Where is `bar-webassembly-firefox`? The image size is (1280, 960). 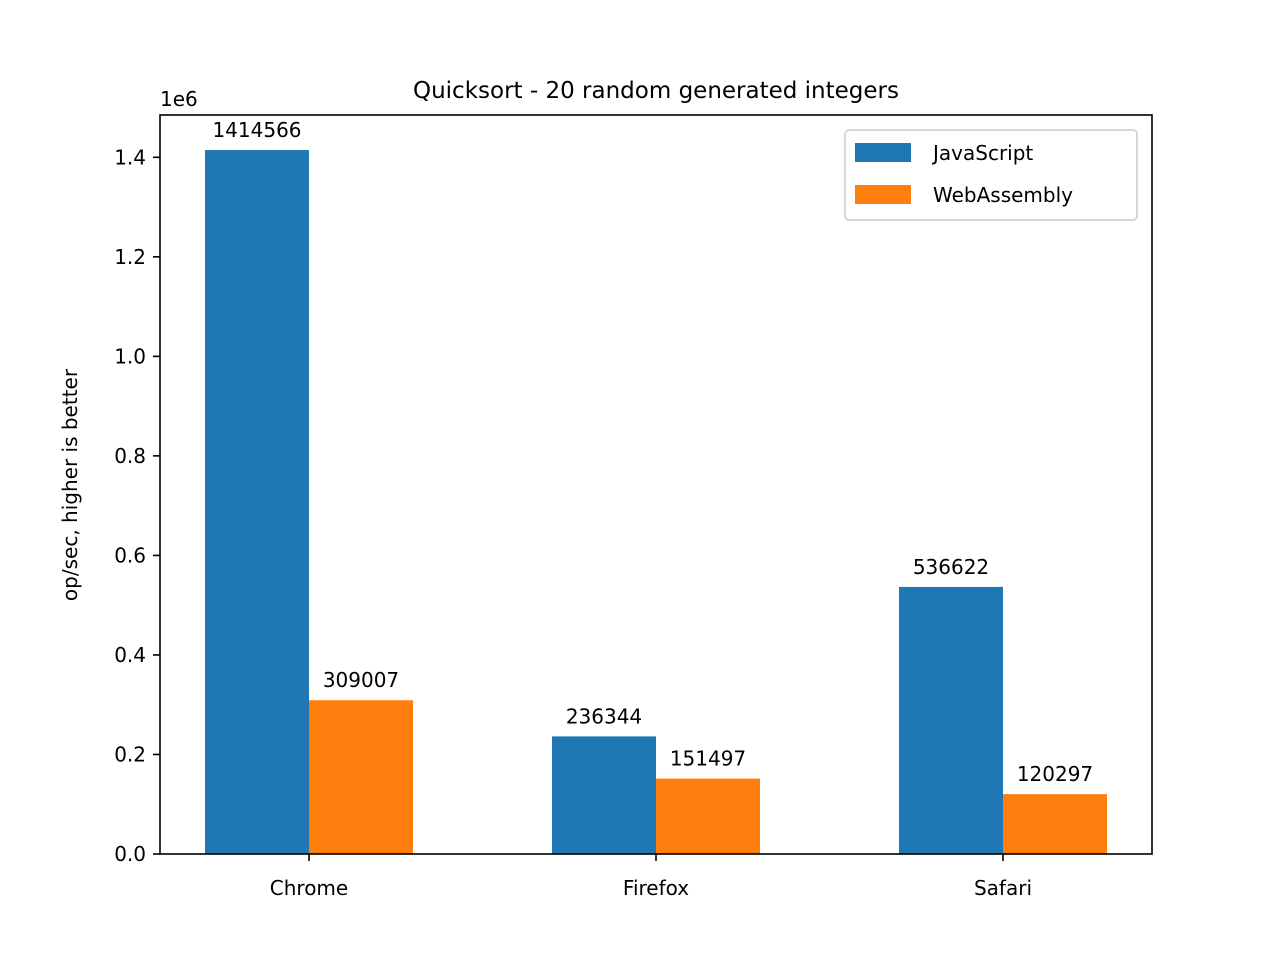
bar-webassembly-firefox is located at coordinates (708, 816).